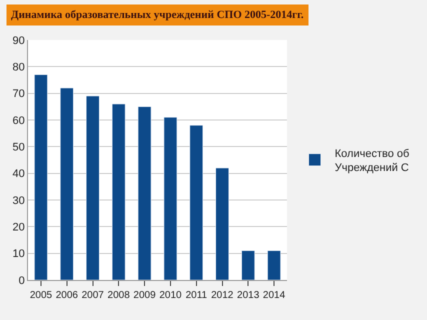 This screenshot has width=427, height=320. I want to click on x-tick-label: 2007, so click(93, 295).